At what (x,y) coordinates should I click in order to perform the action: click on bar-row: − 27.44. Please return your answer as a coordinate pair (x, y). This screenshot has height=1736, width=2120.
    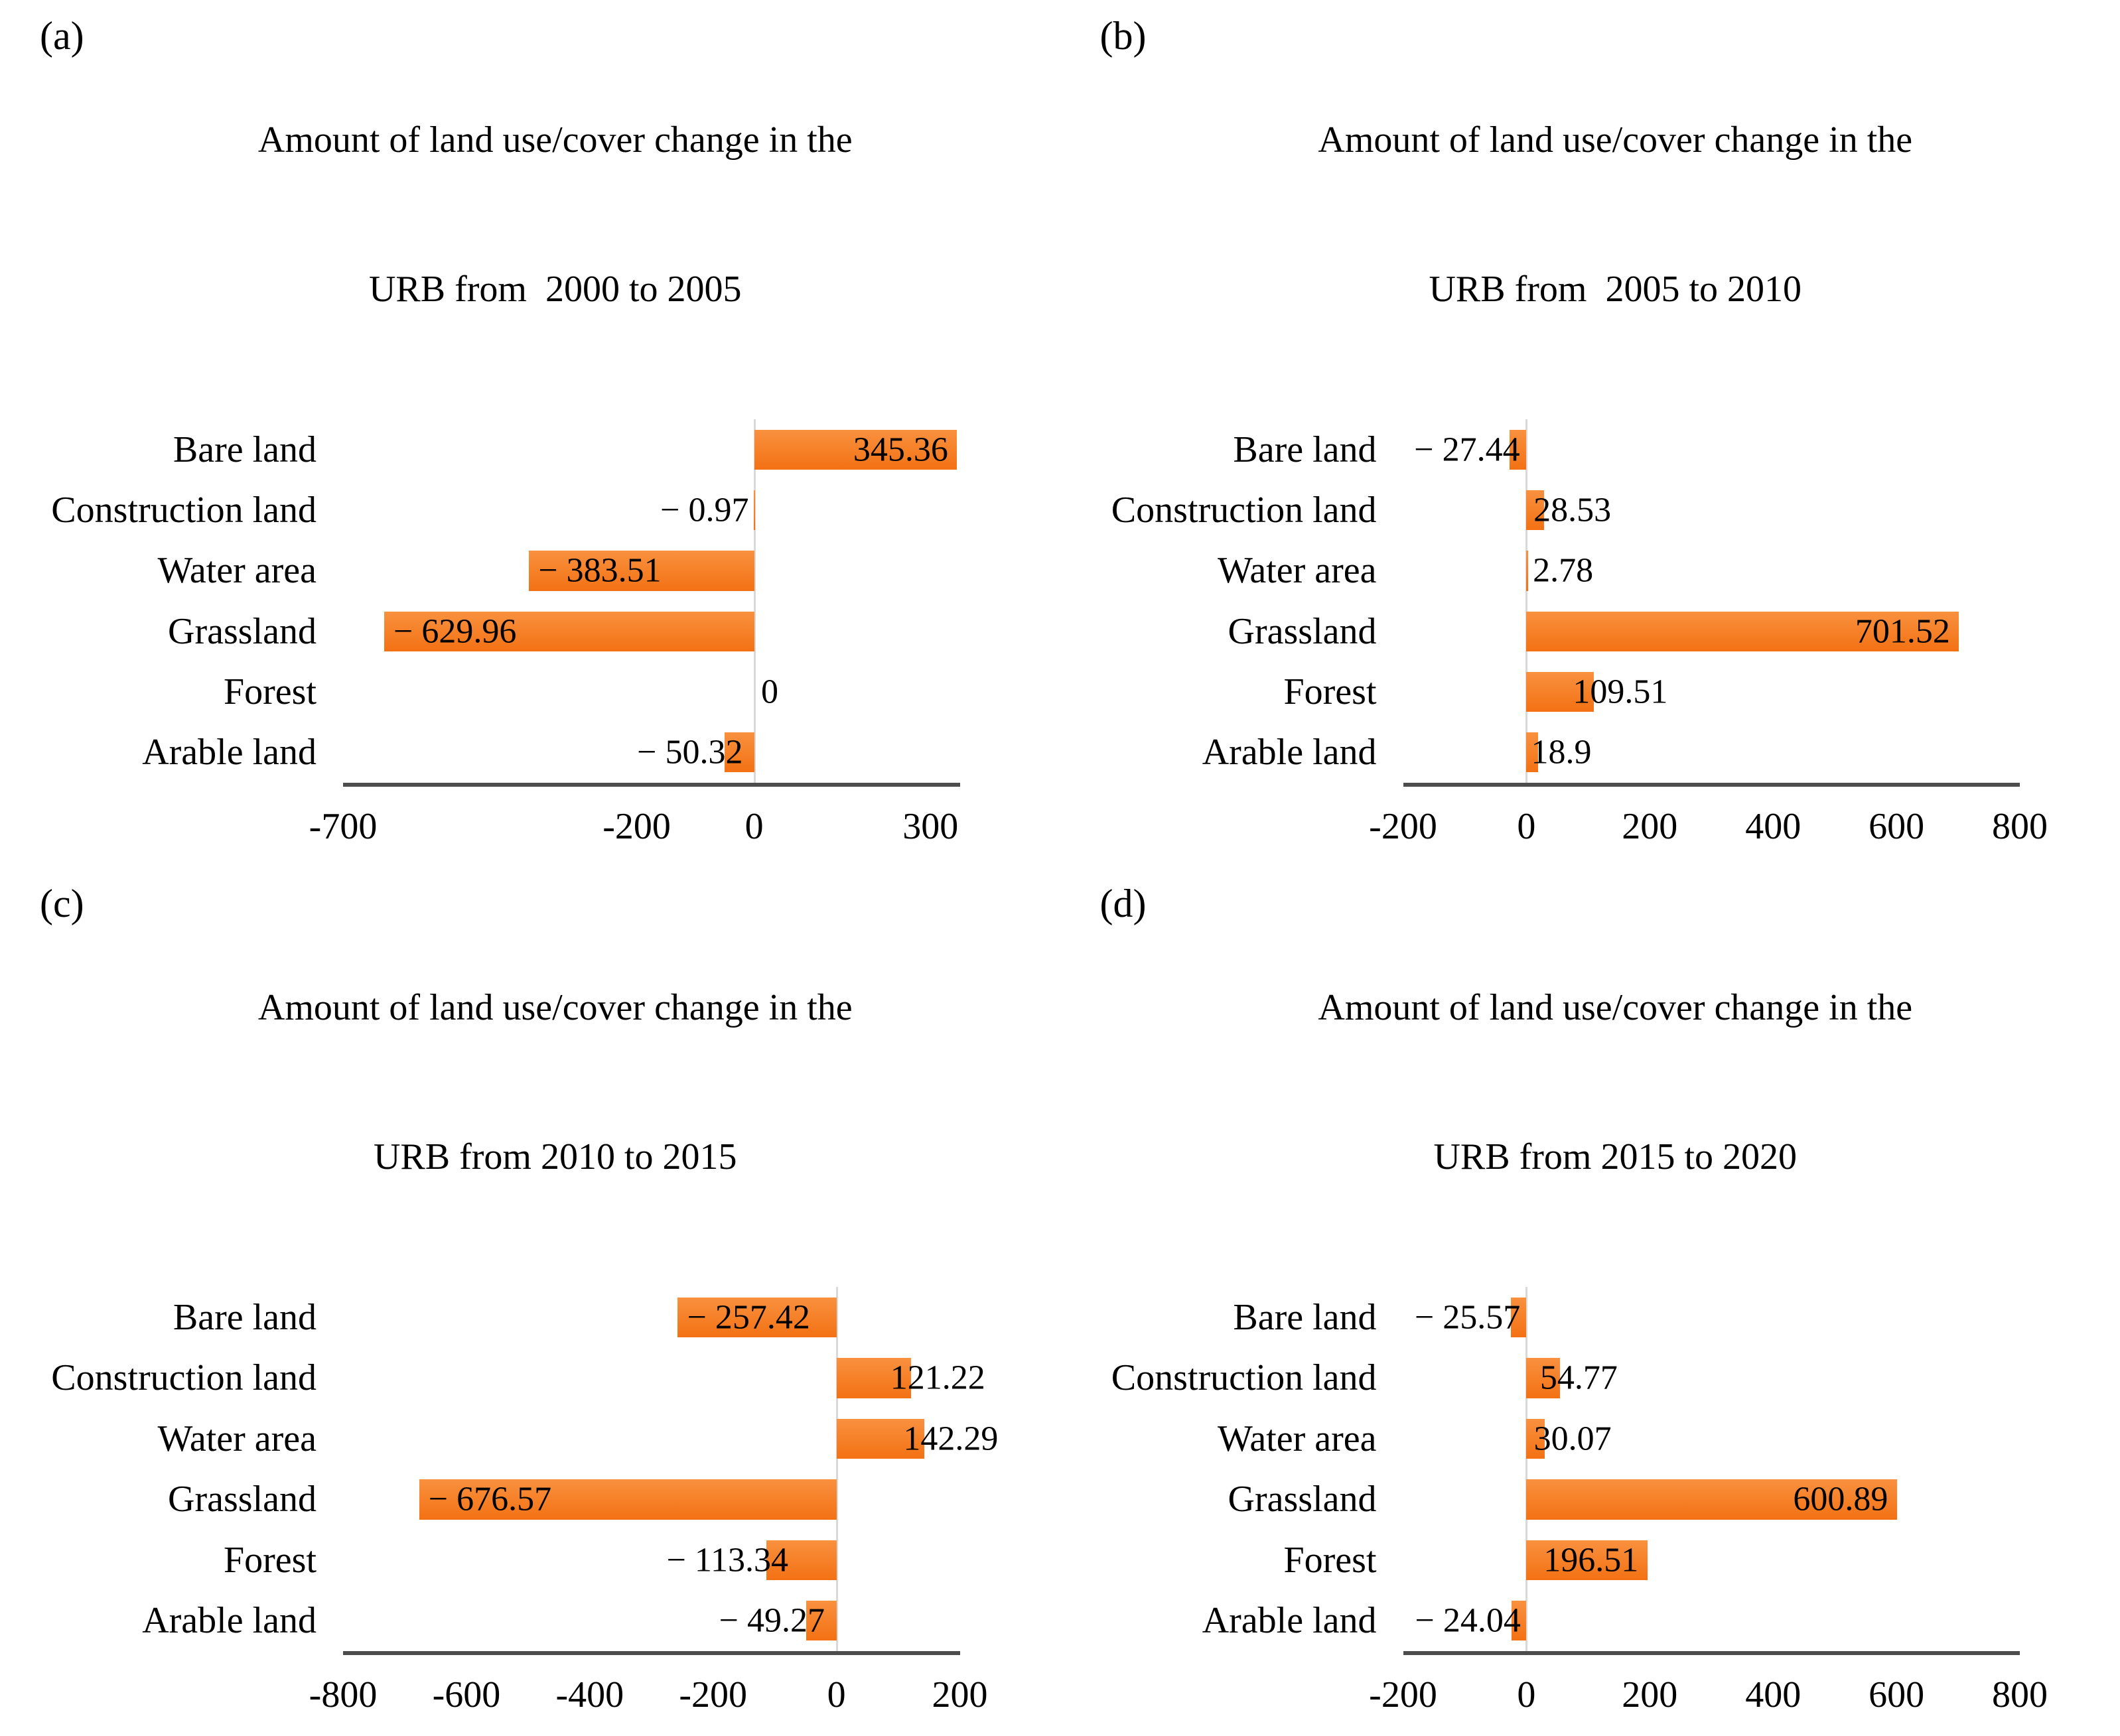
    Looking at the image, I should click on (1711, 449).